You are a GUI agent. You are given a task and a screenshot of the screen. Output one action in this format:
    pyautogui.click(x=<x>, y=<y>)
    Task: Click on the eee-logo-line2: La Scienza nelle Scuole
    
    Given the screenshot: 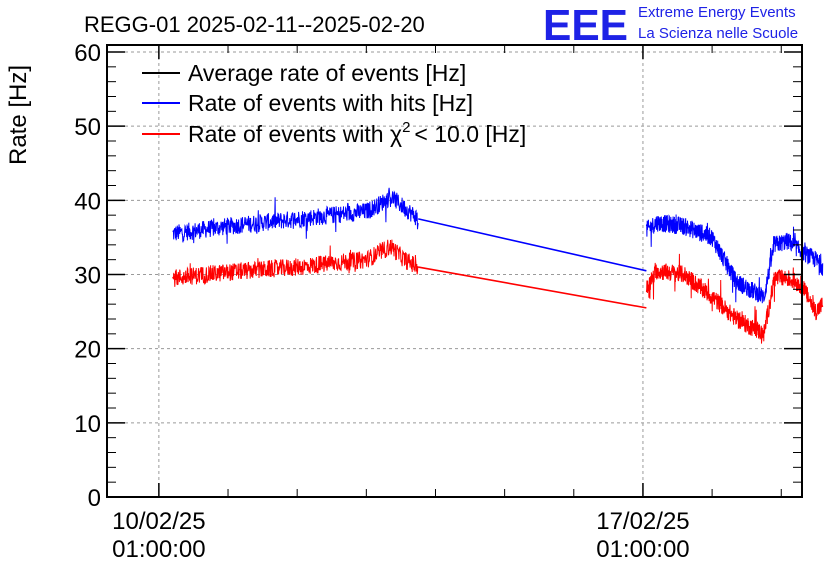 What is the action you would take?
    pyautogui.click(x=718, y=33)
    